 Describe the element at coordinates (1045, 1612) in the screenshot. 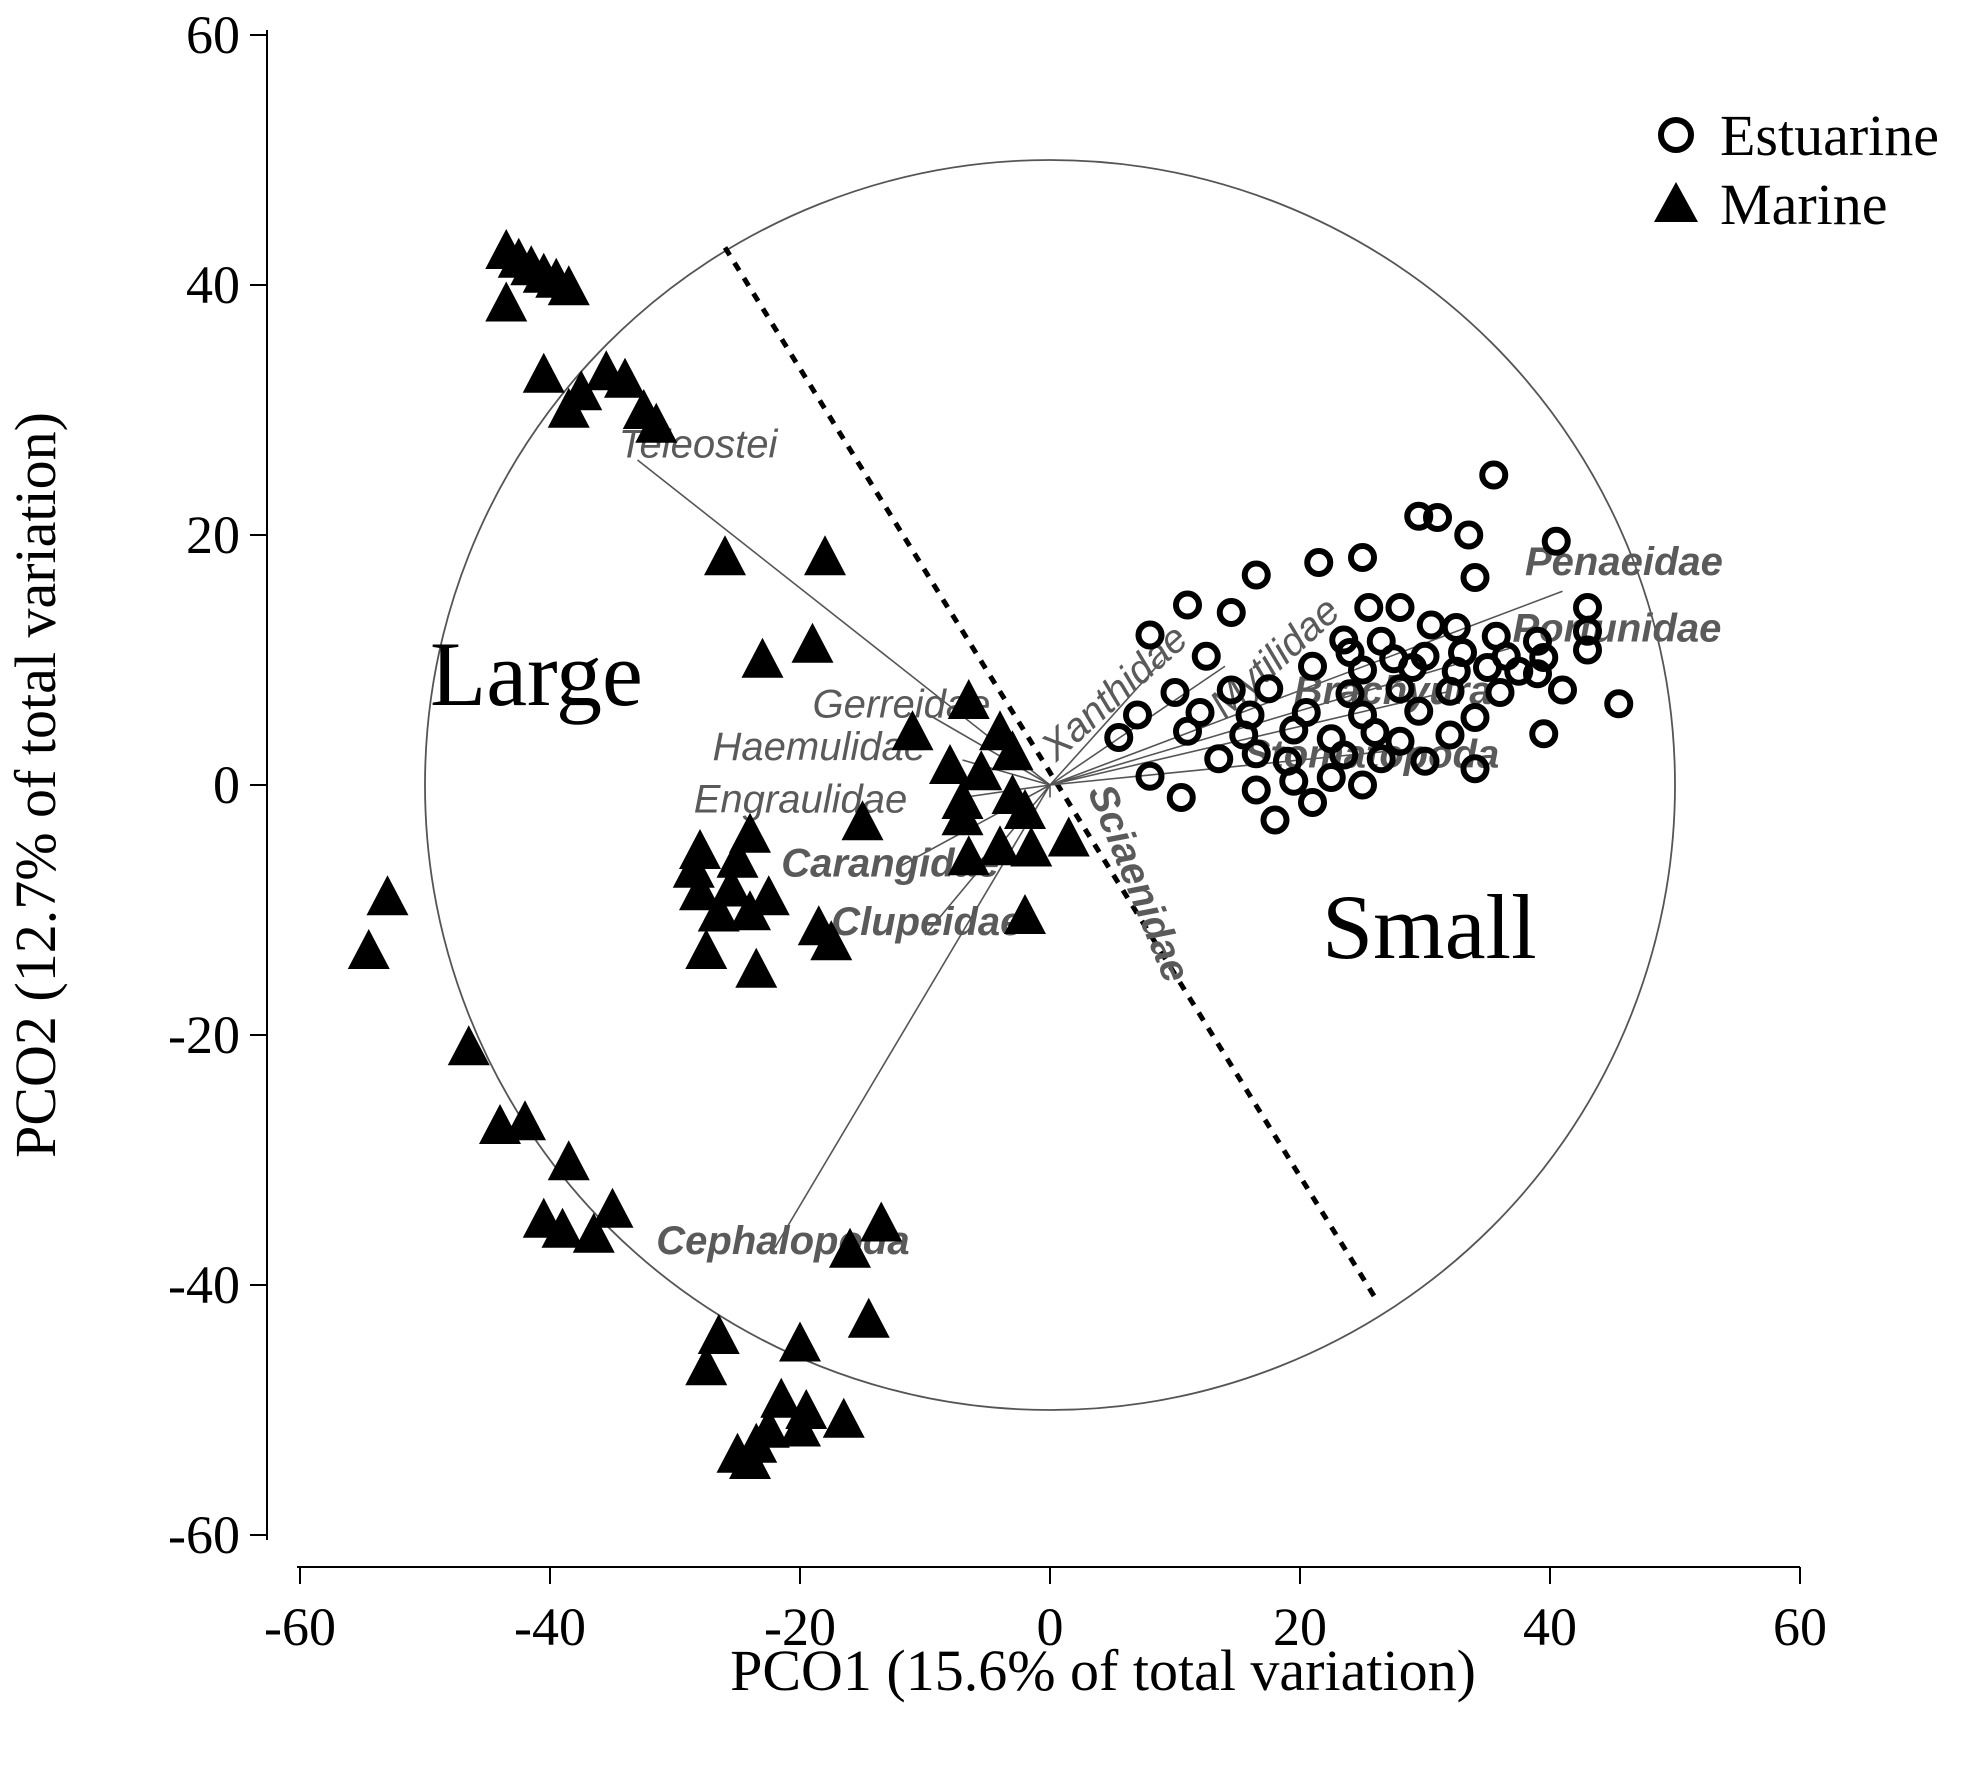

I see `x-tick-group: -60 -40 -20 0 20 40 60` at that location.